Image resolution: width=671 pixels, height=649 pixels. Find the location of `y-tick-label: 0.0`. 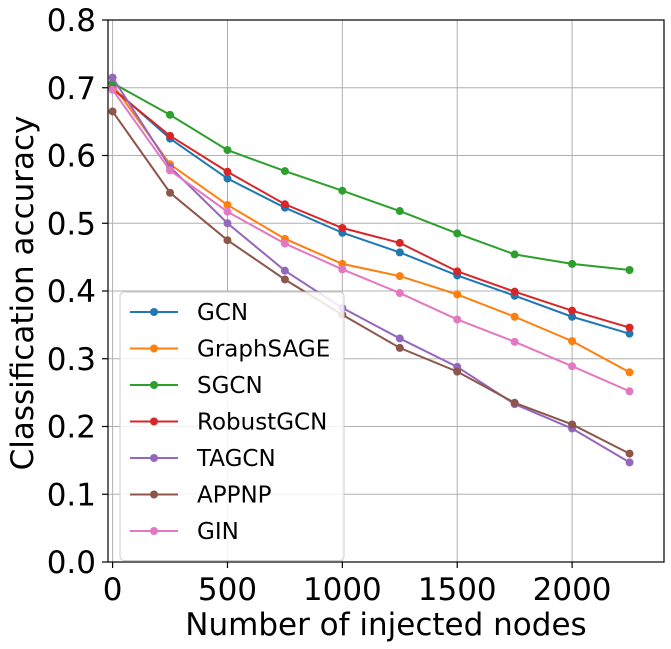

y-tick-label: 0.0 is located at coordinates (71, 563).